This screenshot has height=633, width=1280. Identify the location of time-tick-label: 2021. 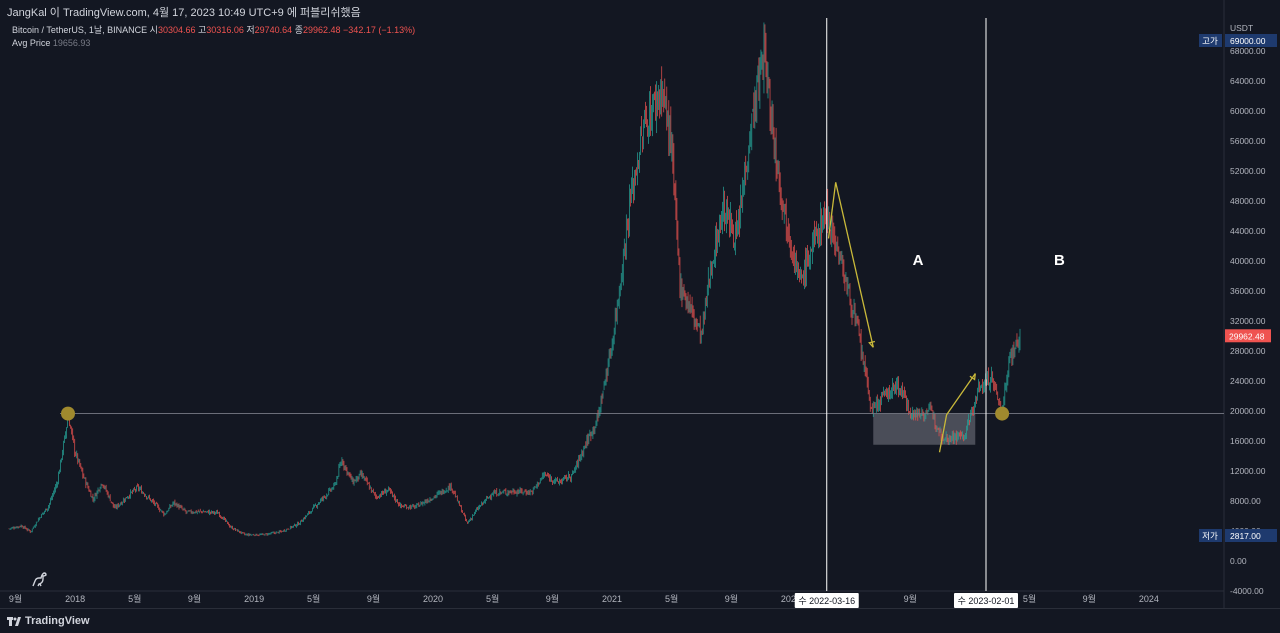
(612, 599).